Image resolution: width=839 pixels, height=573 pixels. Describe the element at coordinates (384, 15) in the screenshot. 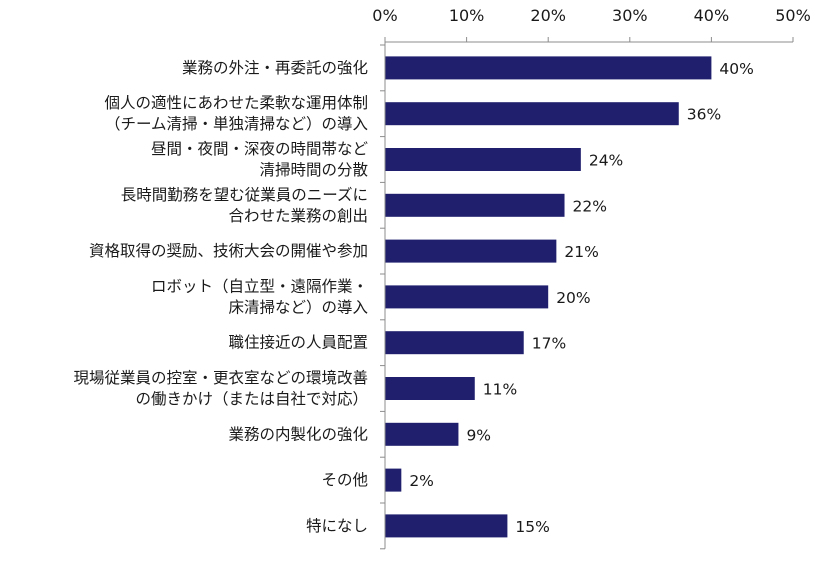

I see `x-tick-label: 0%` at that location.